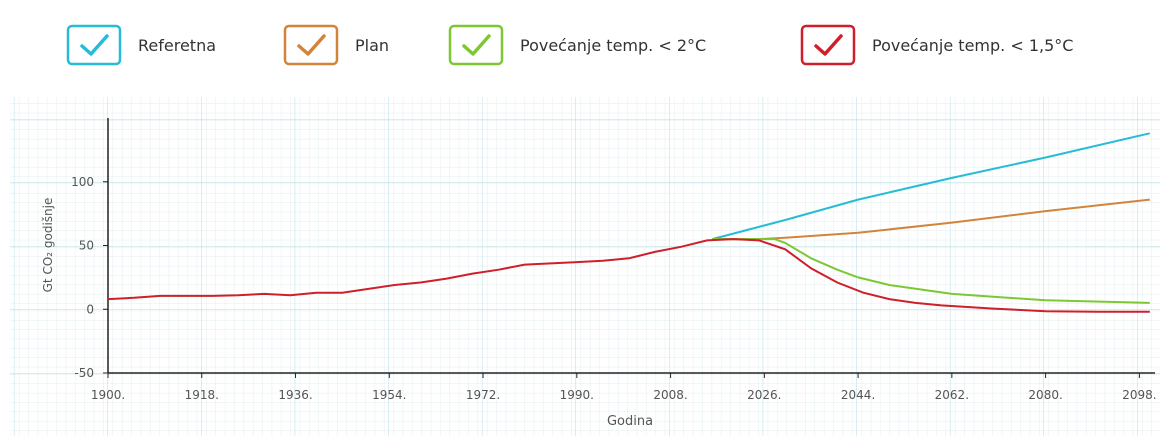  Describe the element at coordinates (108, 395) in the screenshot. I see `x-tick-label: 1900.` at that location.